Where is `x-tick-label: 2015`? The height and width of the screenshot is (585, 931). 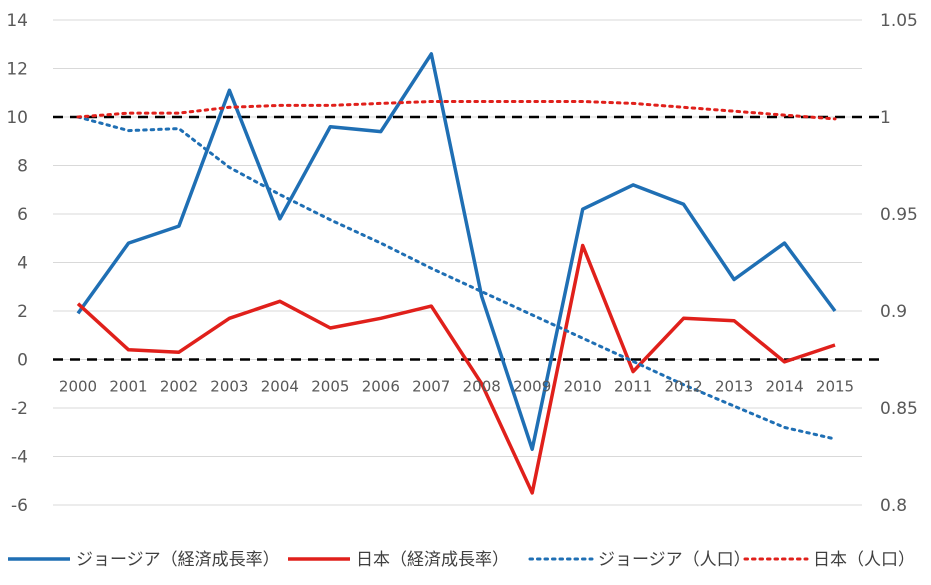 x-tick-label: 2015 is located at coordinates (835, 387).